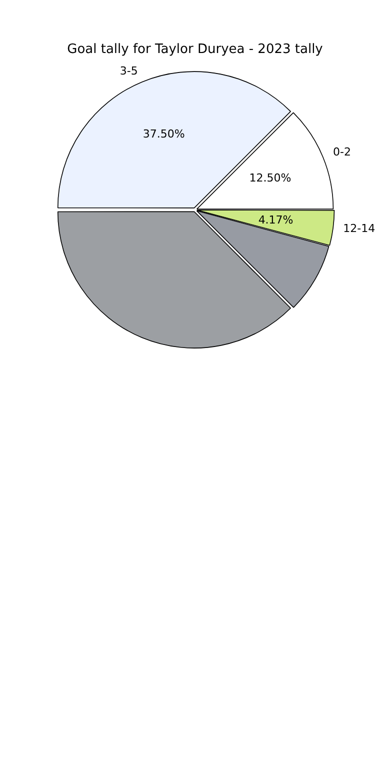  What do you see at coordinates (270, 177) in the screenshot?
I see `data-label: 12.50%` at bounding box center [270, 177].